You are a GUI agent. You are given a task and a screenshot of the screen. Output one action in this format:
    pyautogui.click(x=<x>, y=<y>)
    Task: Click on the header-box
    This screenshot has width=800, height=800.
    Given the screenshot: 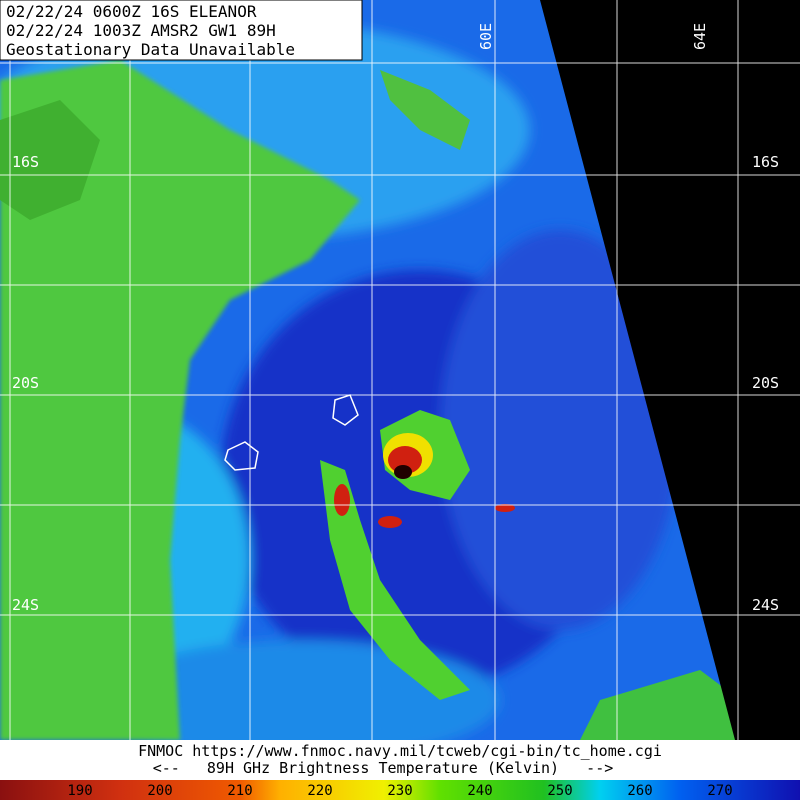 What is the action you would take?
    pyautogui.click(x=181, y=30)
    